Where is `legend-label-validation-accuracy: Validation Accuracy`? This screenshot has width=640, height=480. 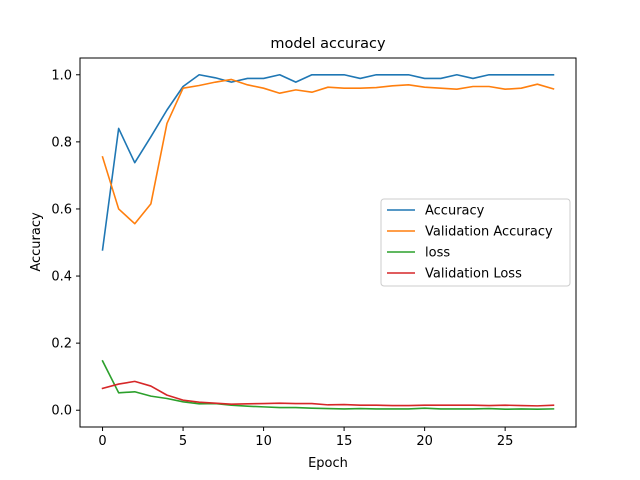
legend-label-validation-accuracy: Validation Accuracy is located at coordinates (489, 232).